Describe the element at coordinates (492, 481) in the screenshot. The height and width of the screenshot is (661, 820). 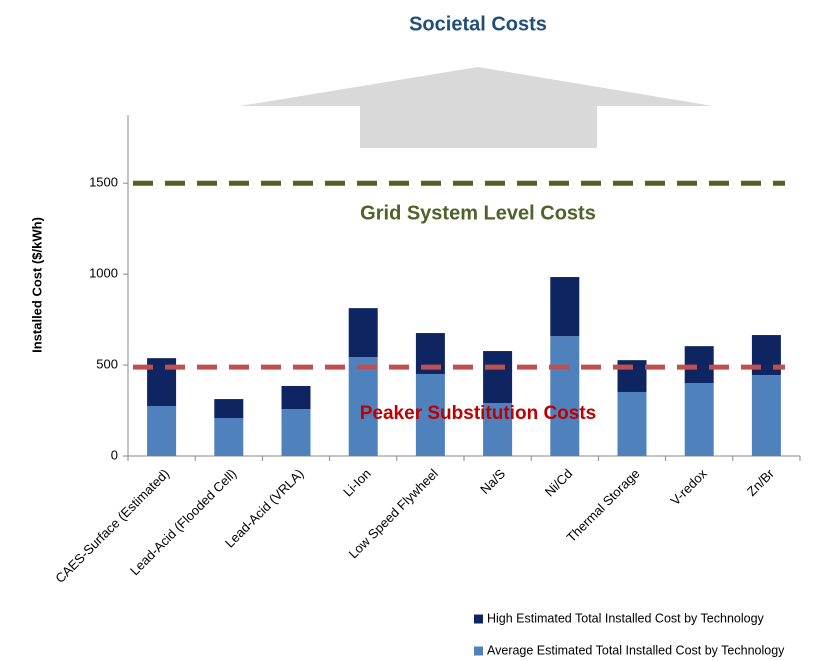
I see `x-tick-label: Na/S` at that location.